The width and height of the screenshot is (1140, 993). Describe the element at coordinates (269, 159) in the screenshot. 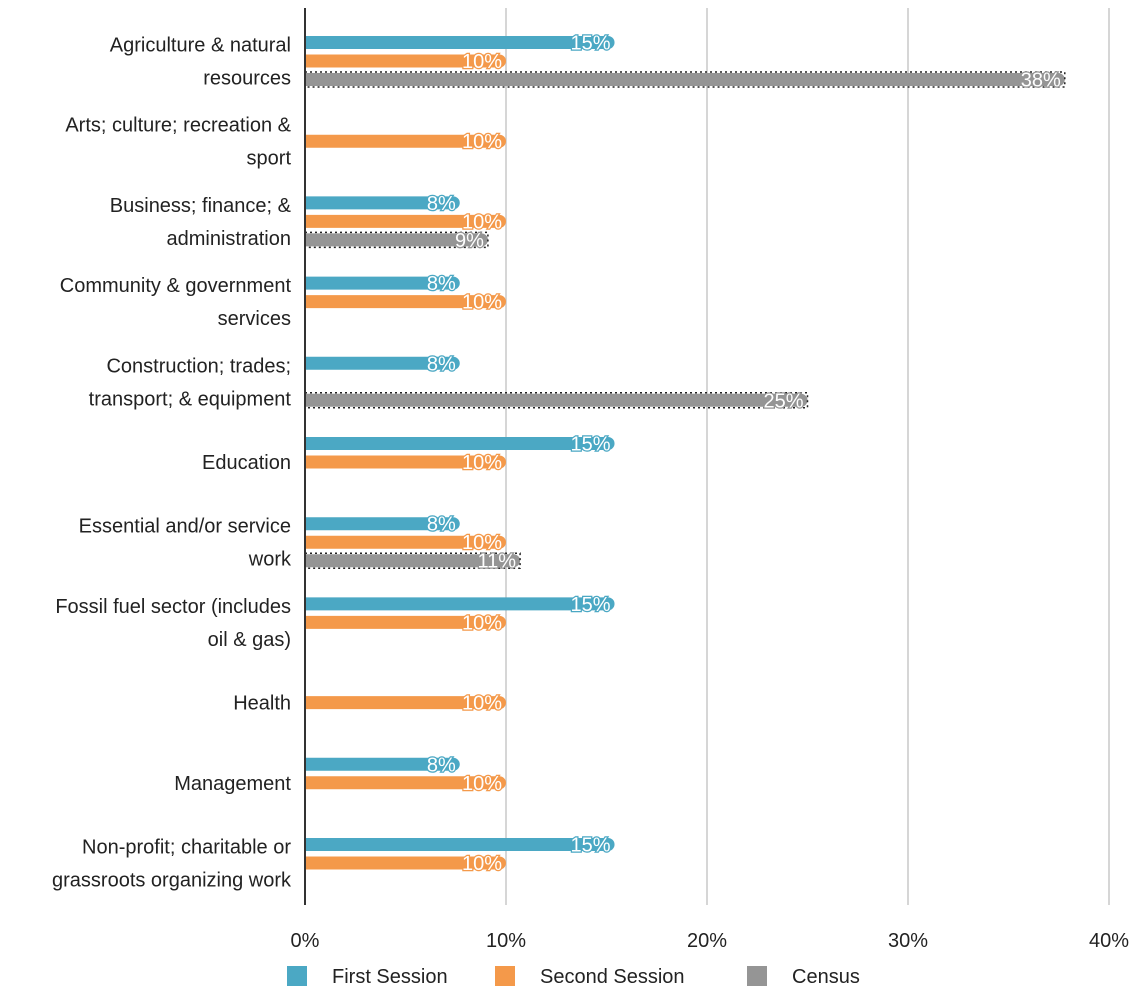

I see `category-label-line: sport` at that location.